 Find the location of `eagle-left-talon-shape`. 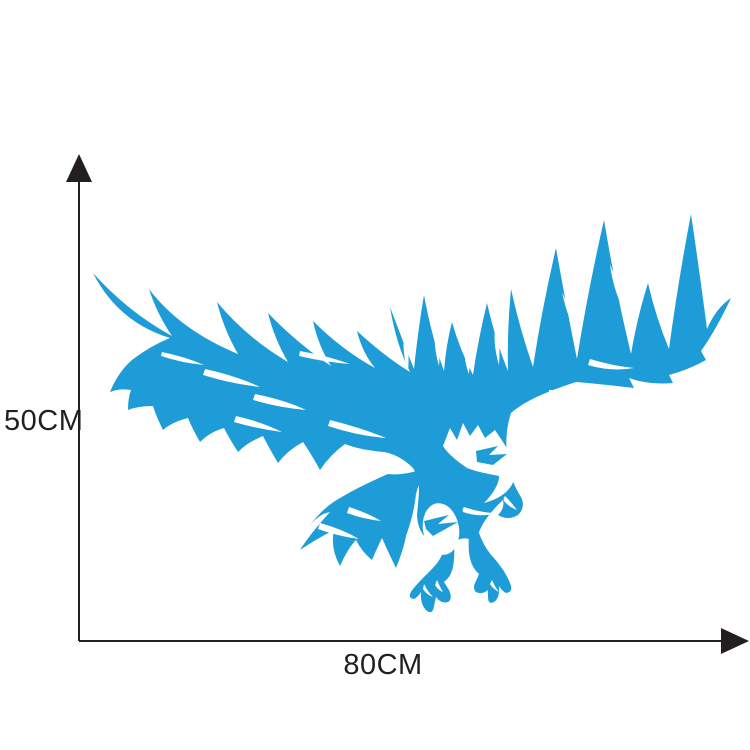

eagle-left-talon-shape is located at coordinates (432, 562).